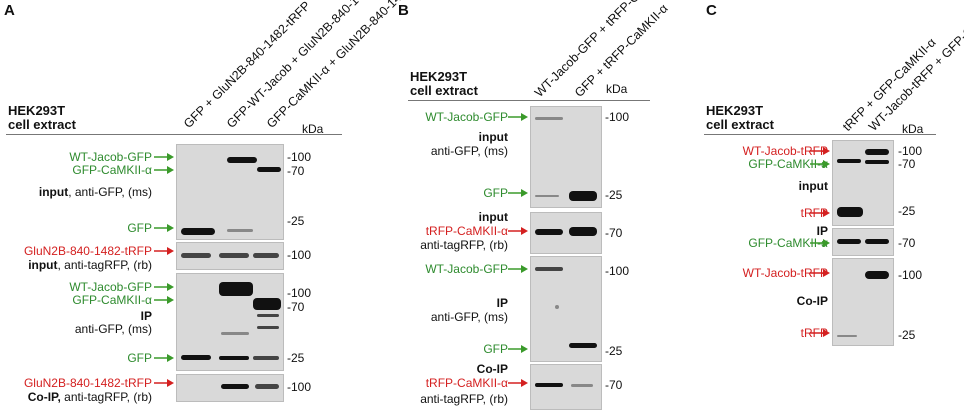 The image size is (964, 414). Describe the element at coordinates (907, 164) in the screenshot. I see `panel-c-mw-70: -70` at that location.